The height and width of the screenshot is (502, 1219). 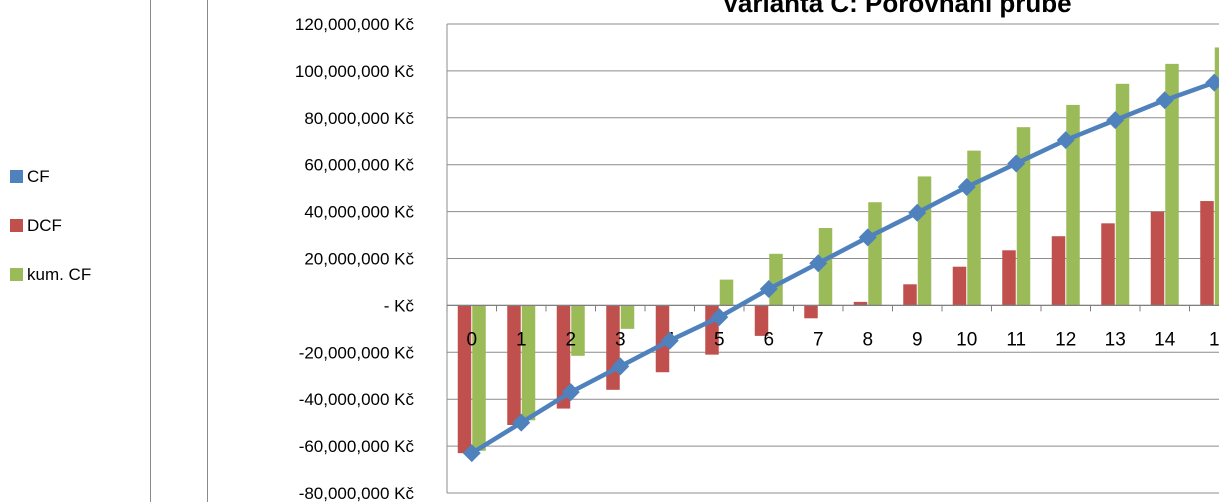 I want to click on y-tick-label: 60,000,000 Kč, so click(x=359, y=165).